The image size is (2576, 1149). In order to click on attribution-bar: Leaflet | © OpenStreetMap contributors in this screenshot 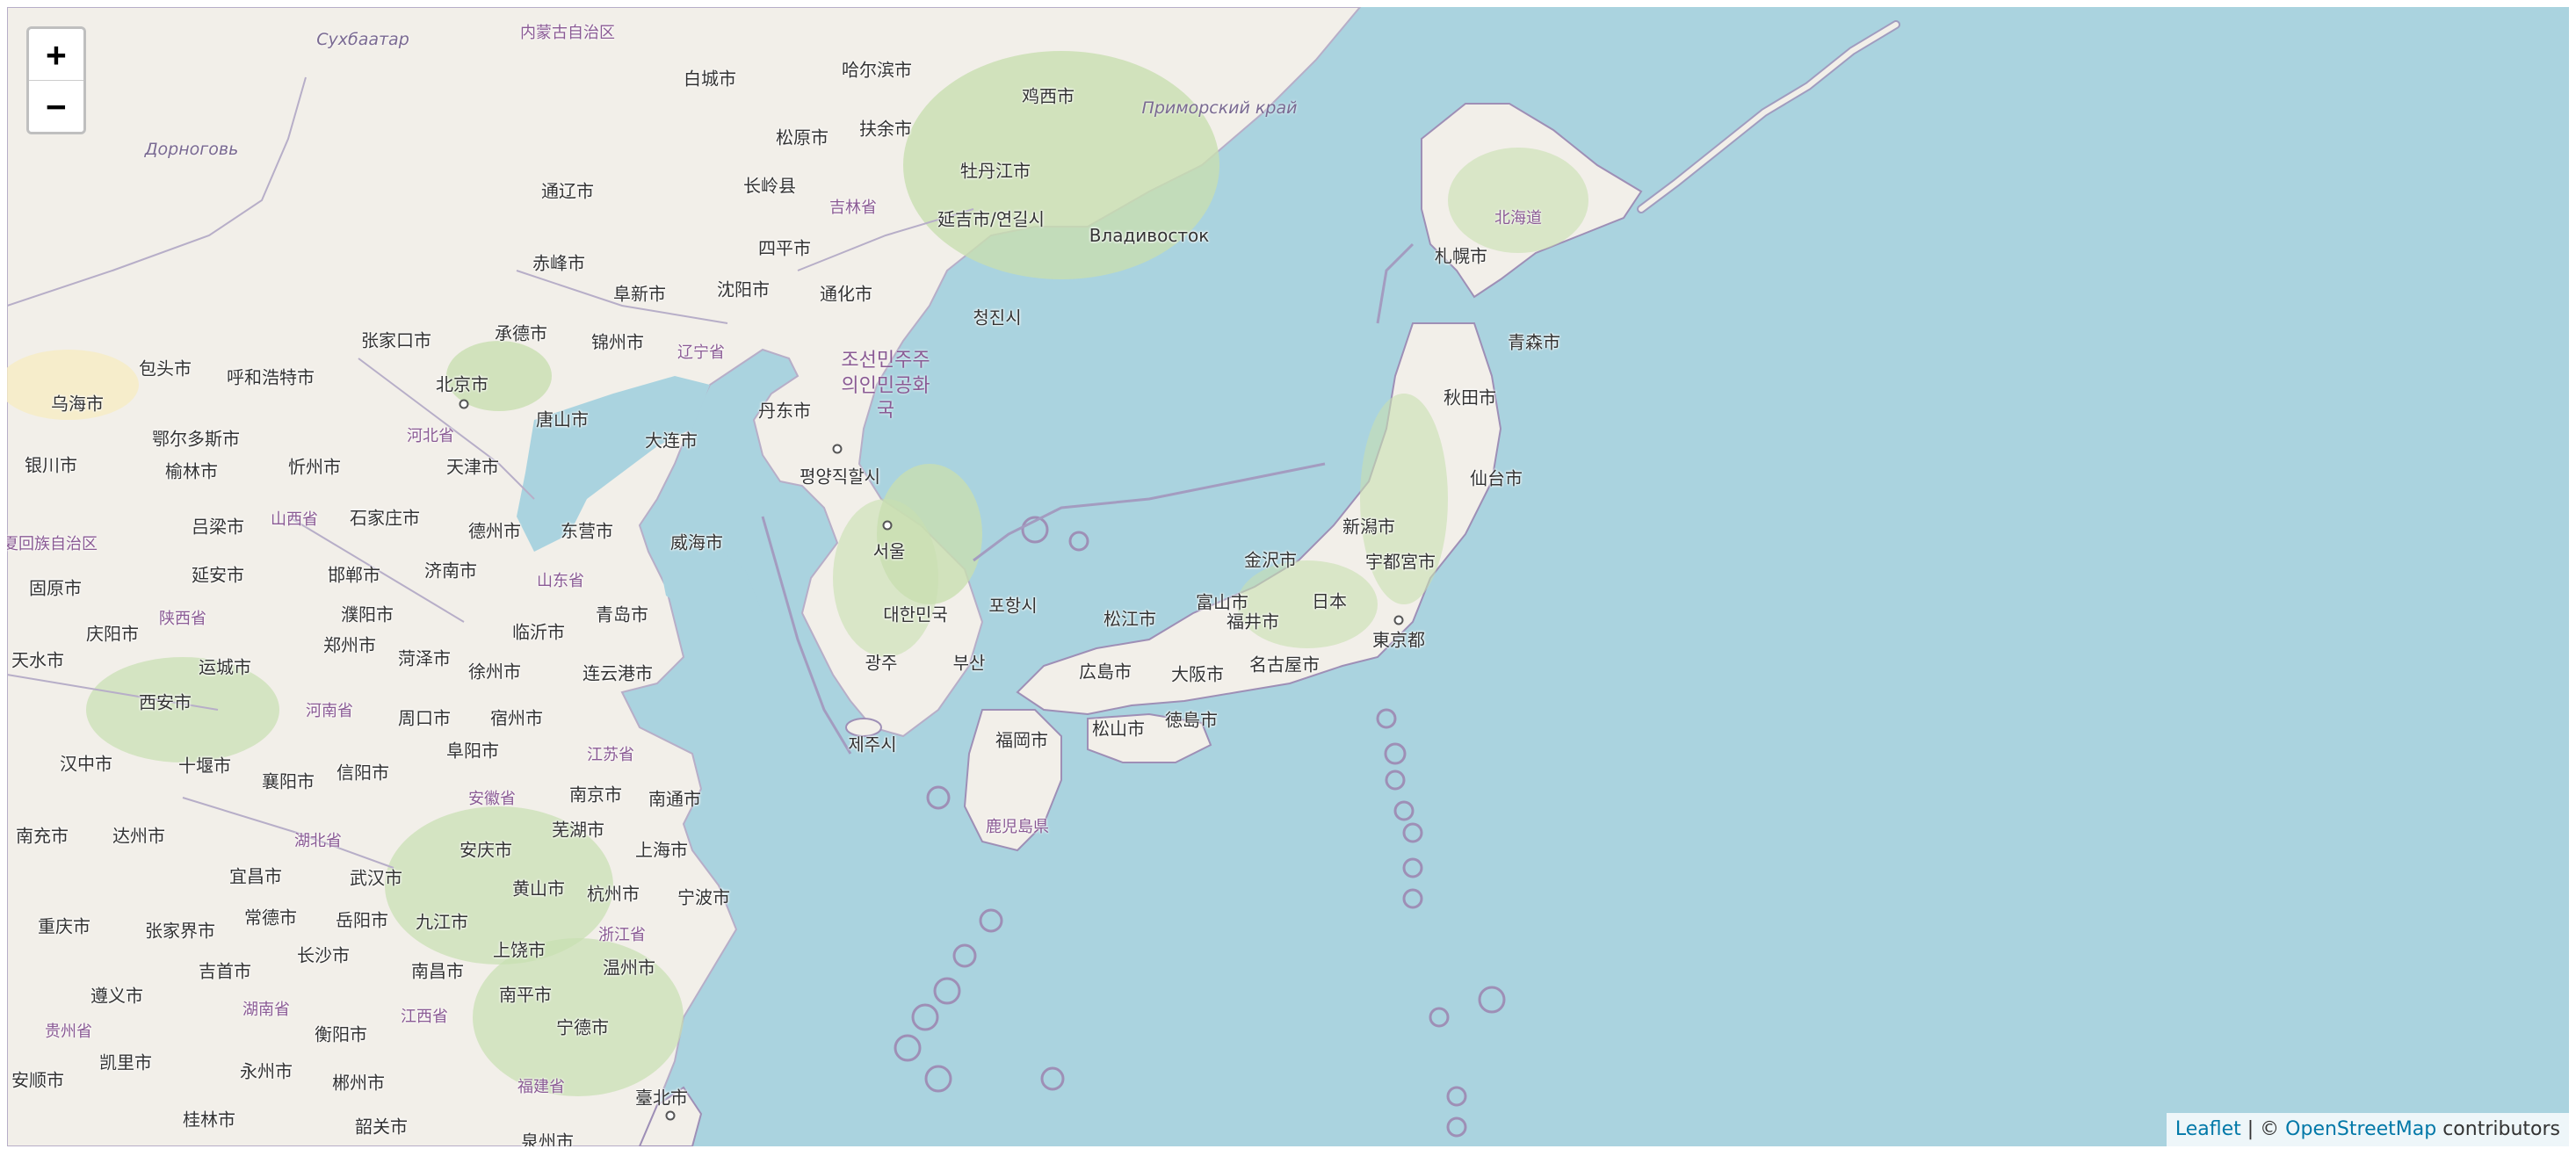, I will do `click(2367, 1129)`.